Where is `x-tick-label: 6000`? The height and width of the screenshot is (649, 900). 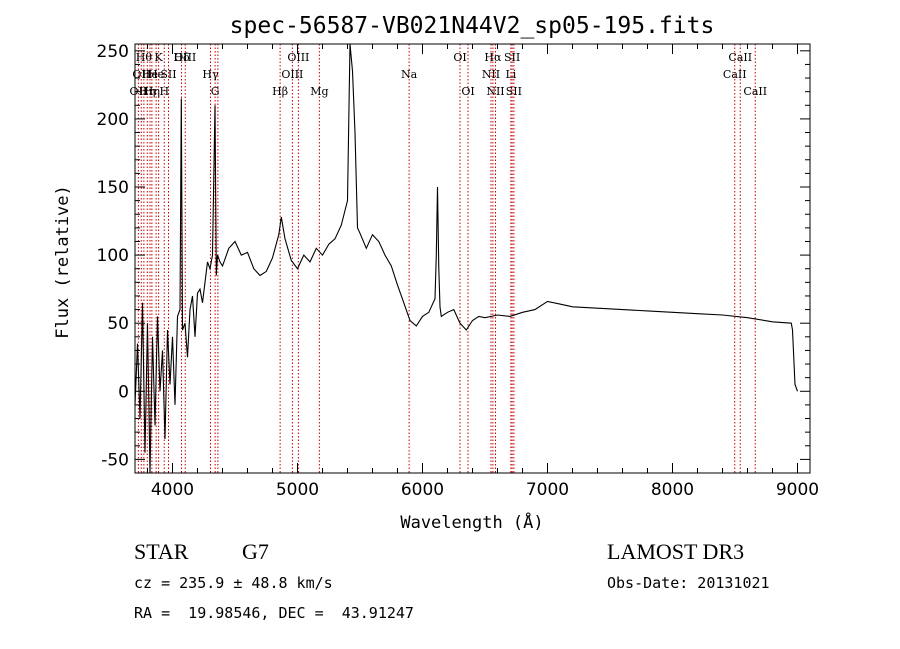 x-tick-label: 6000 is located at coordinates (422, 490).